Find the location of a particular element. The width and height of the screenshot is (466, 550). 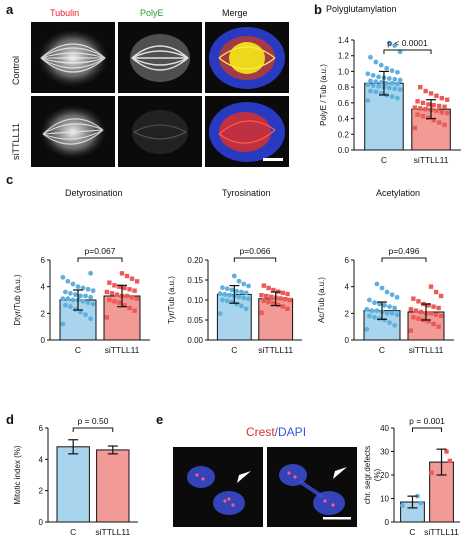

micrograph-control-polye is located at coordinates (160, 57).